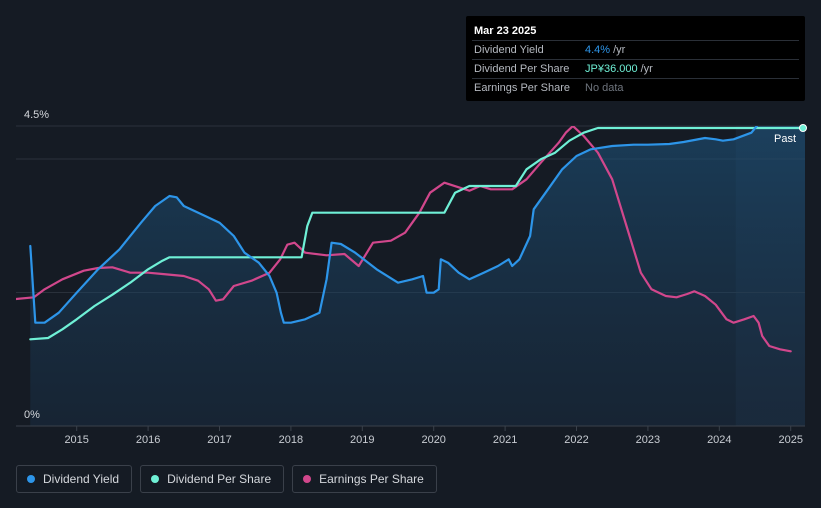 The image size is (821, 508). What do you see at coordinates (803, 128) in the screenshot?
I see `current-dps-marker` at bounding box center [803, 128].